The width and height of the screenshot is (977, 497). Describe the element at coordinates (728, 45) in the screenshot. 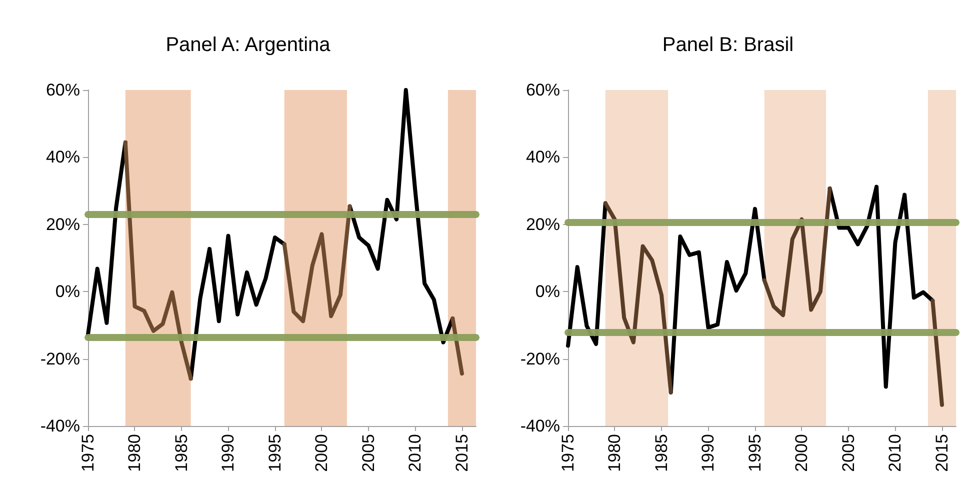

I see `chart-title: Panel B: Brasil` at that location.